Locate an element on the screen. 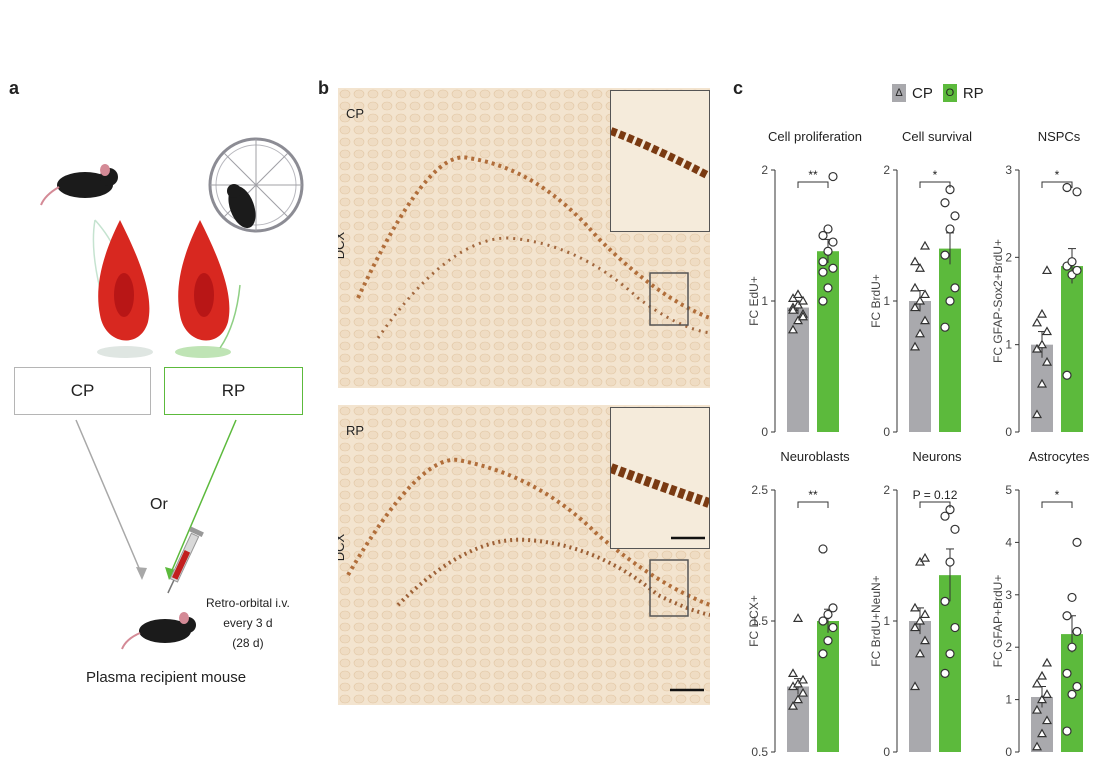 The image size is (1112, 774). micrograph-rp: RP DCX is located at coordinates (524, 555).